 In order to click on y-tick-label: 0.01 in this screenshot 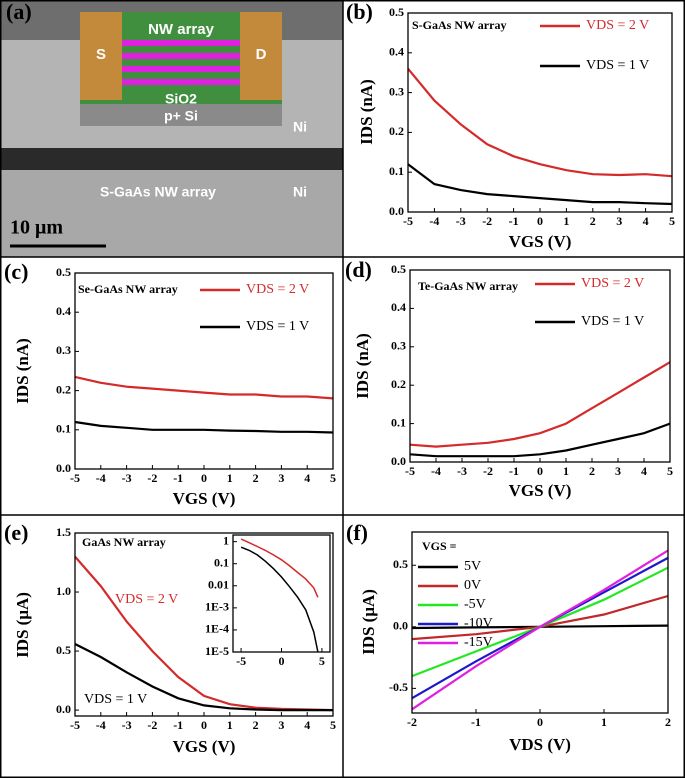, I will do `click(218, 585)`.